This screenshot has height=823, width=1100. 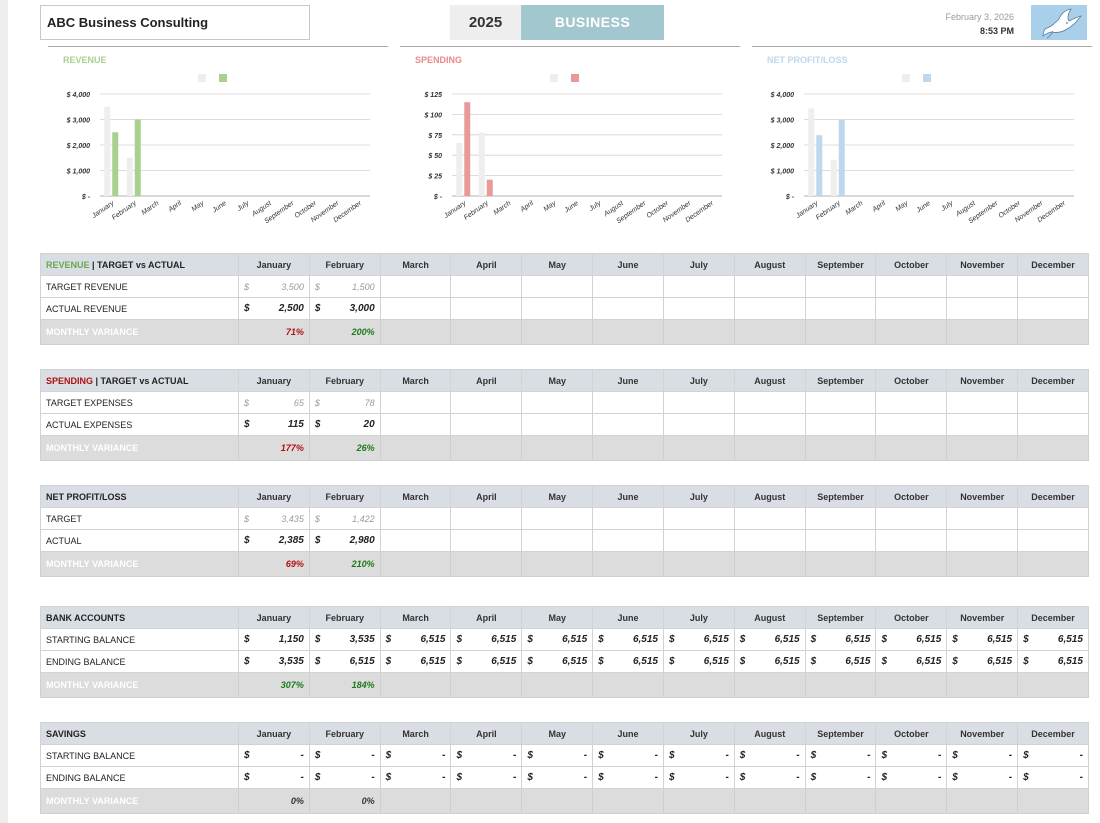 What do you see at coordinates (274, 518) in the screenshot?
I see `value-cell: $3,435` at bounding box center [274, 518].